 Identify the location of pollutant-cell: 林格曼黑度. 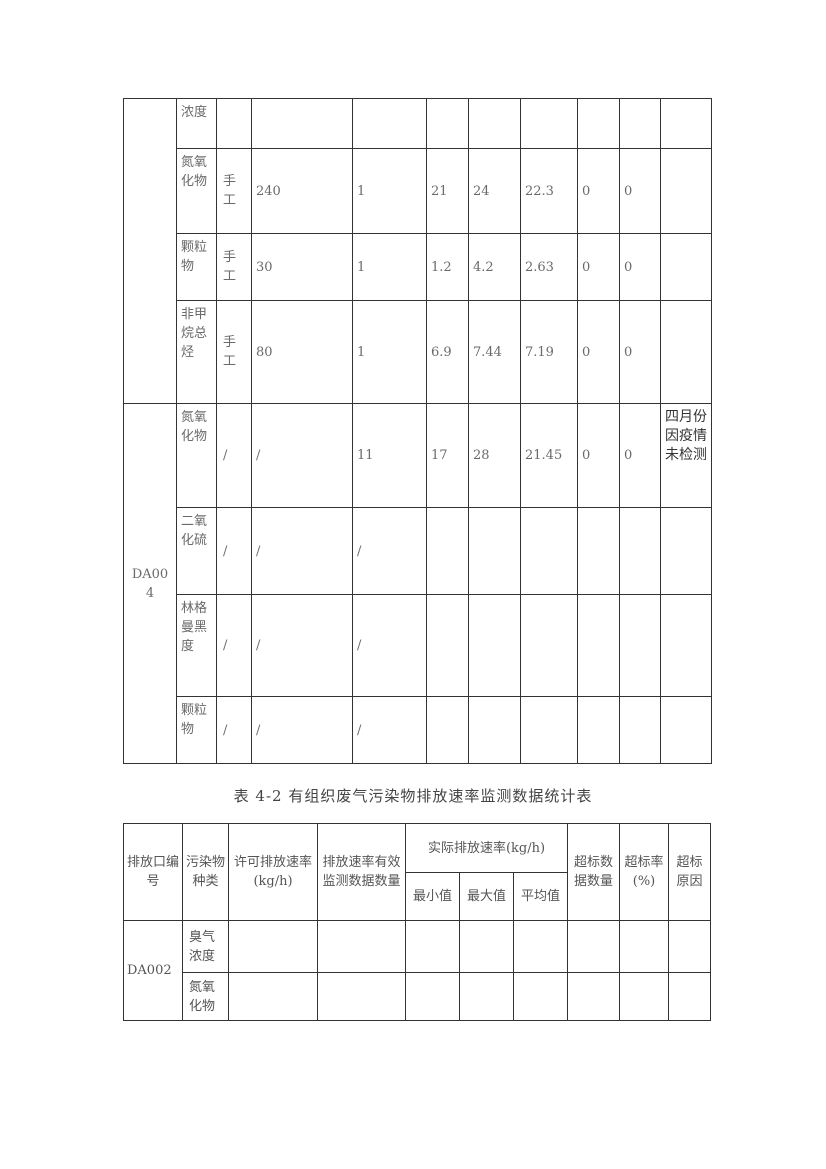
(196, 645).